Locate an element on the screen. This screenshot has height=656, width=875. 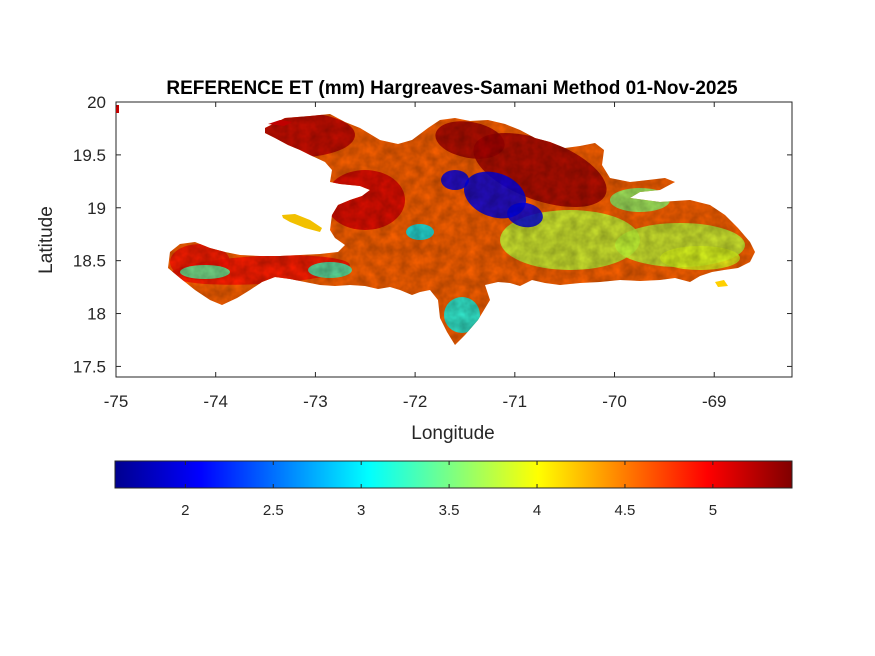
colorbar-tick-label: 4 is located at coordinates (537, 510).